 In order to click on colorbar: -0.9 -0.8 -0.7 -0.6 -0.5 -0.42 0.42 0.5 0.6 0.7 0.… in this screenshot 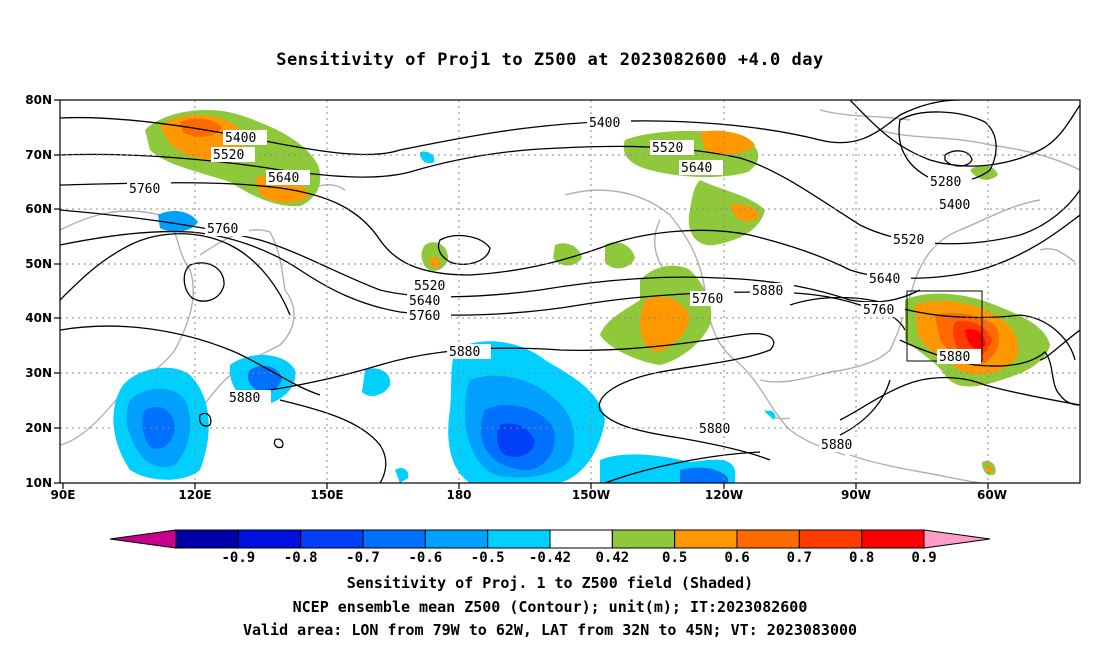, I will do `click(550, 547)`.